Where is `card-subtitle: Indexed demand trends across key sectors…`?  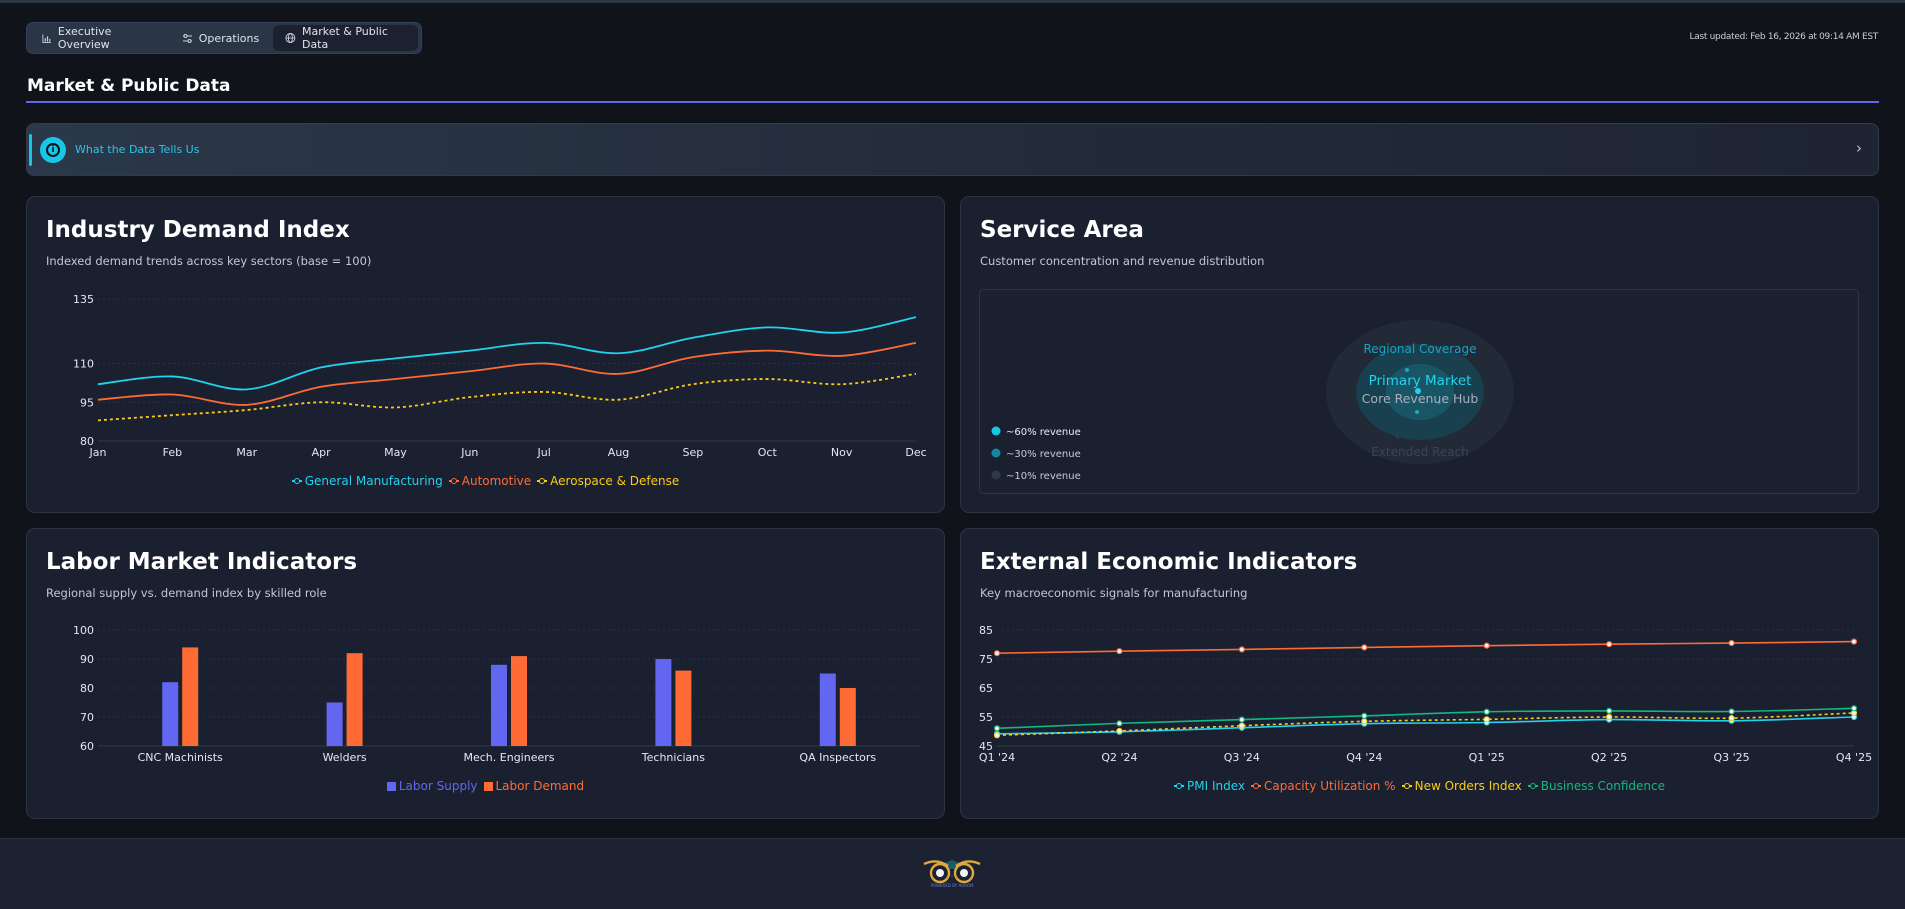 card-subtitle: Indexed demand trends across key sectors… is located at coordinates (209, 261).